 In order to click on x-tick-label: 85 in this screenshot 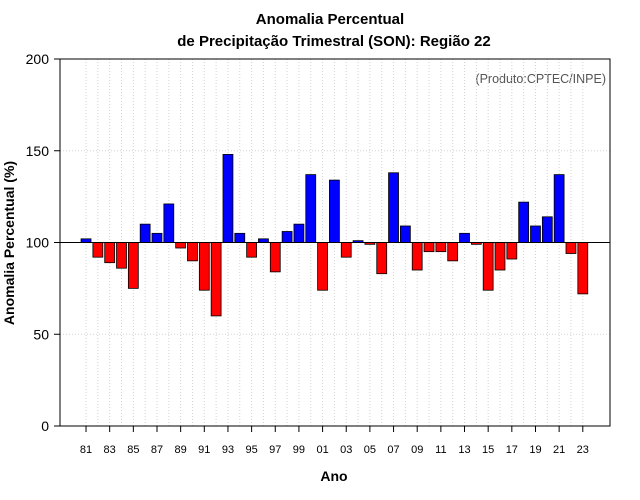, I will do `click(133, 450)`.